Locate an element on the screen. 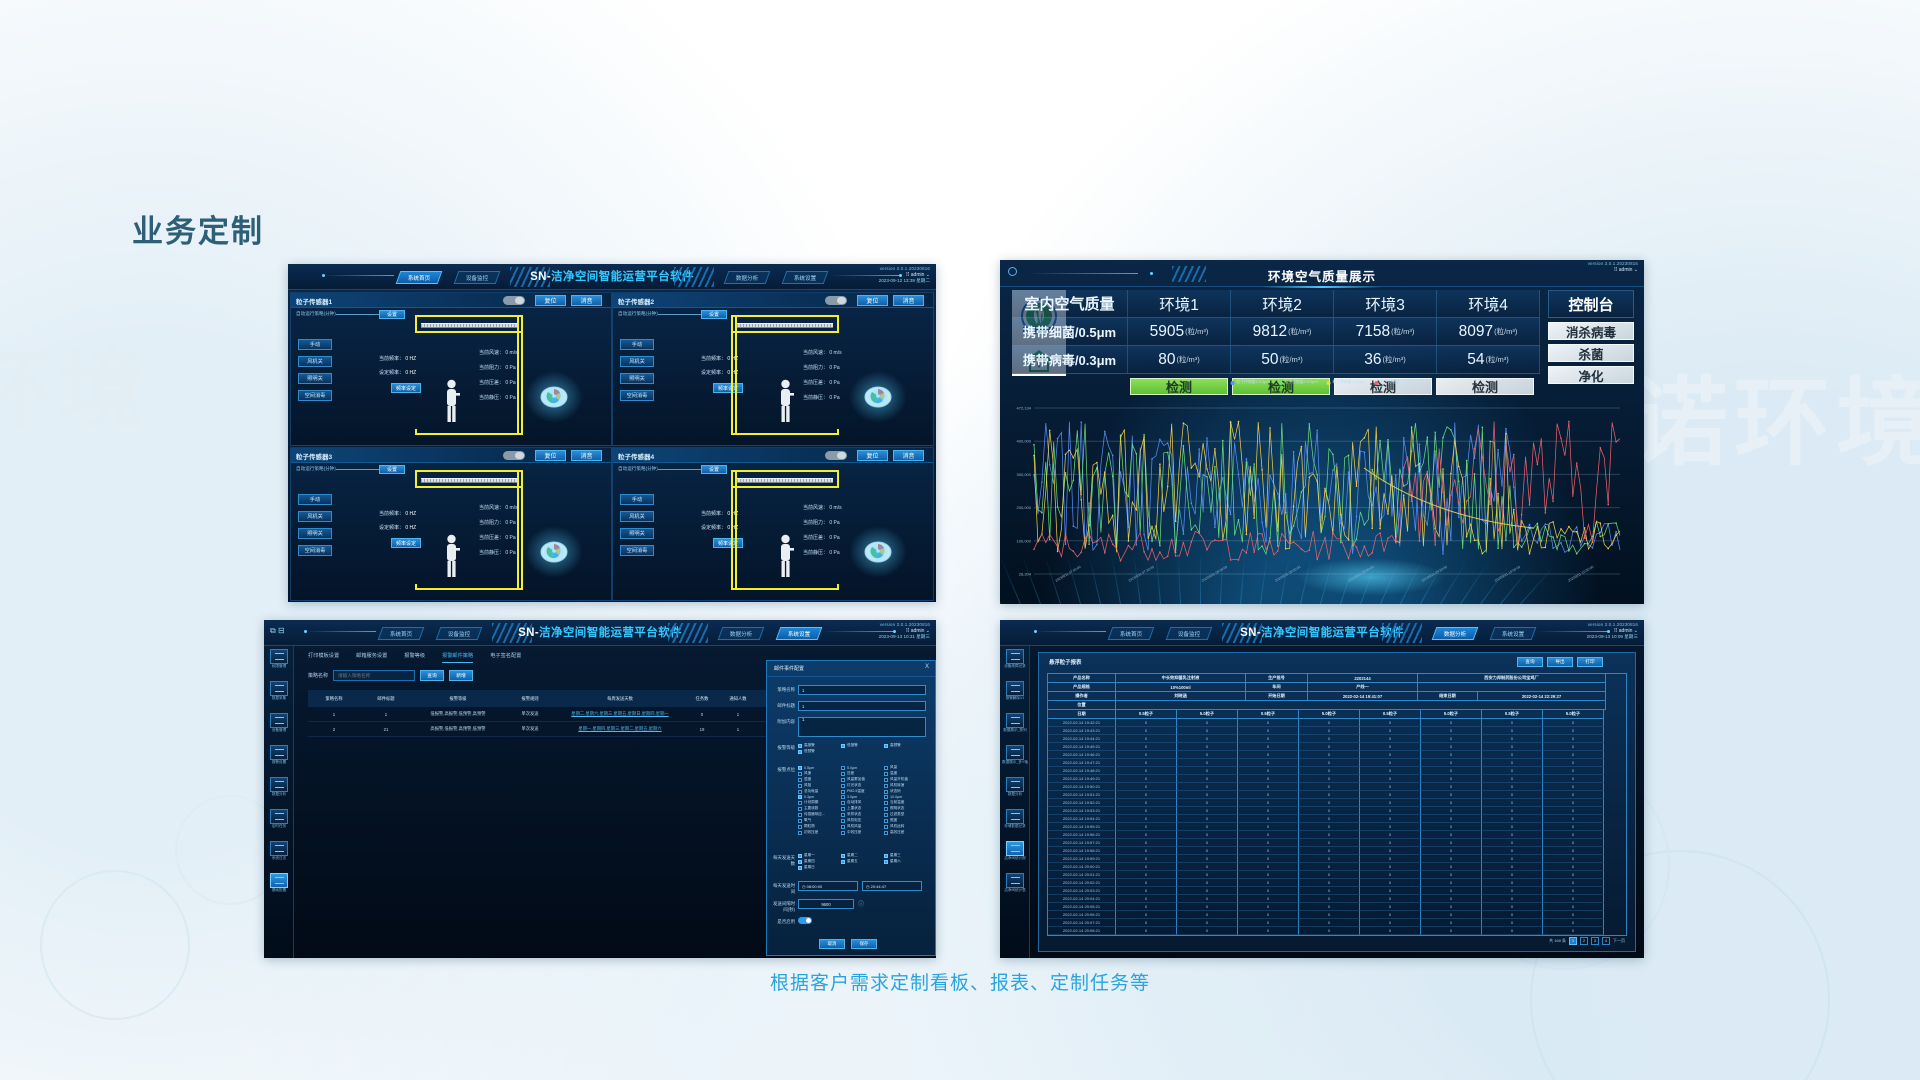 The width and height of the screenshot is (1920, 1080). detect-button-4: 检测 is located at coordinates (1485, 386).